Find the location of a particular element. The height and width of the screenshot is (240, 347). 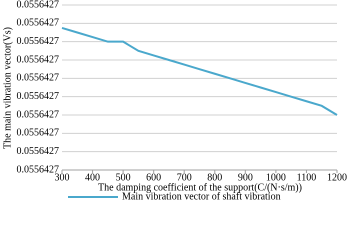

x-tick-label: 300 is located at coordinates (62, 177).